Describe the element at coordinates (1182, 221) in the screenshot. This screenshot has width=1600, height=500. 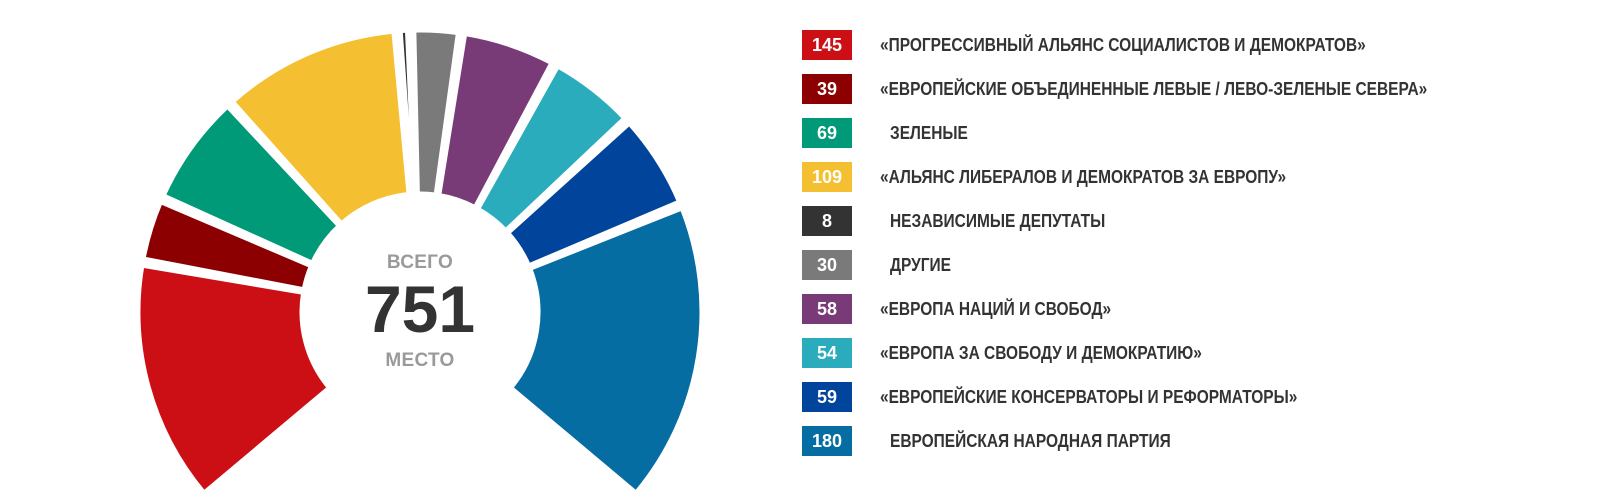
I see `legend-item: 8 НЕЗАВИСИМЫЕ ДЕПУТАТЫ` at that location.